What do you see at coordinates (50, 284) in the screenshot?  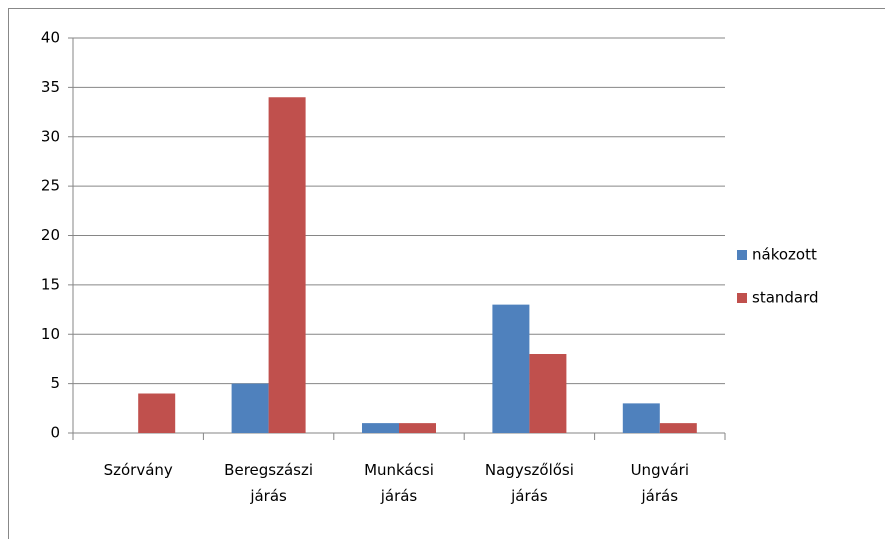 I see `y-tick-label: 15` at bounding box center [50, 284].